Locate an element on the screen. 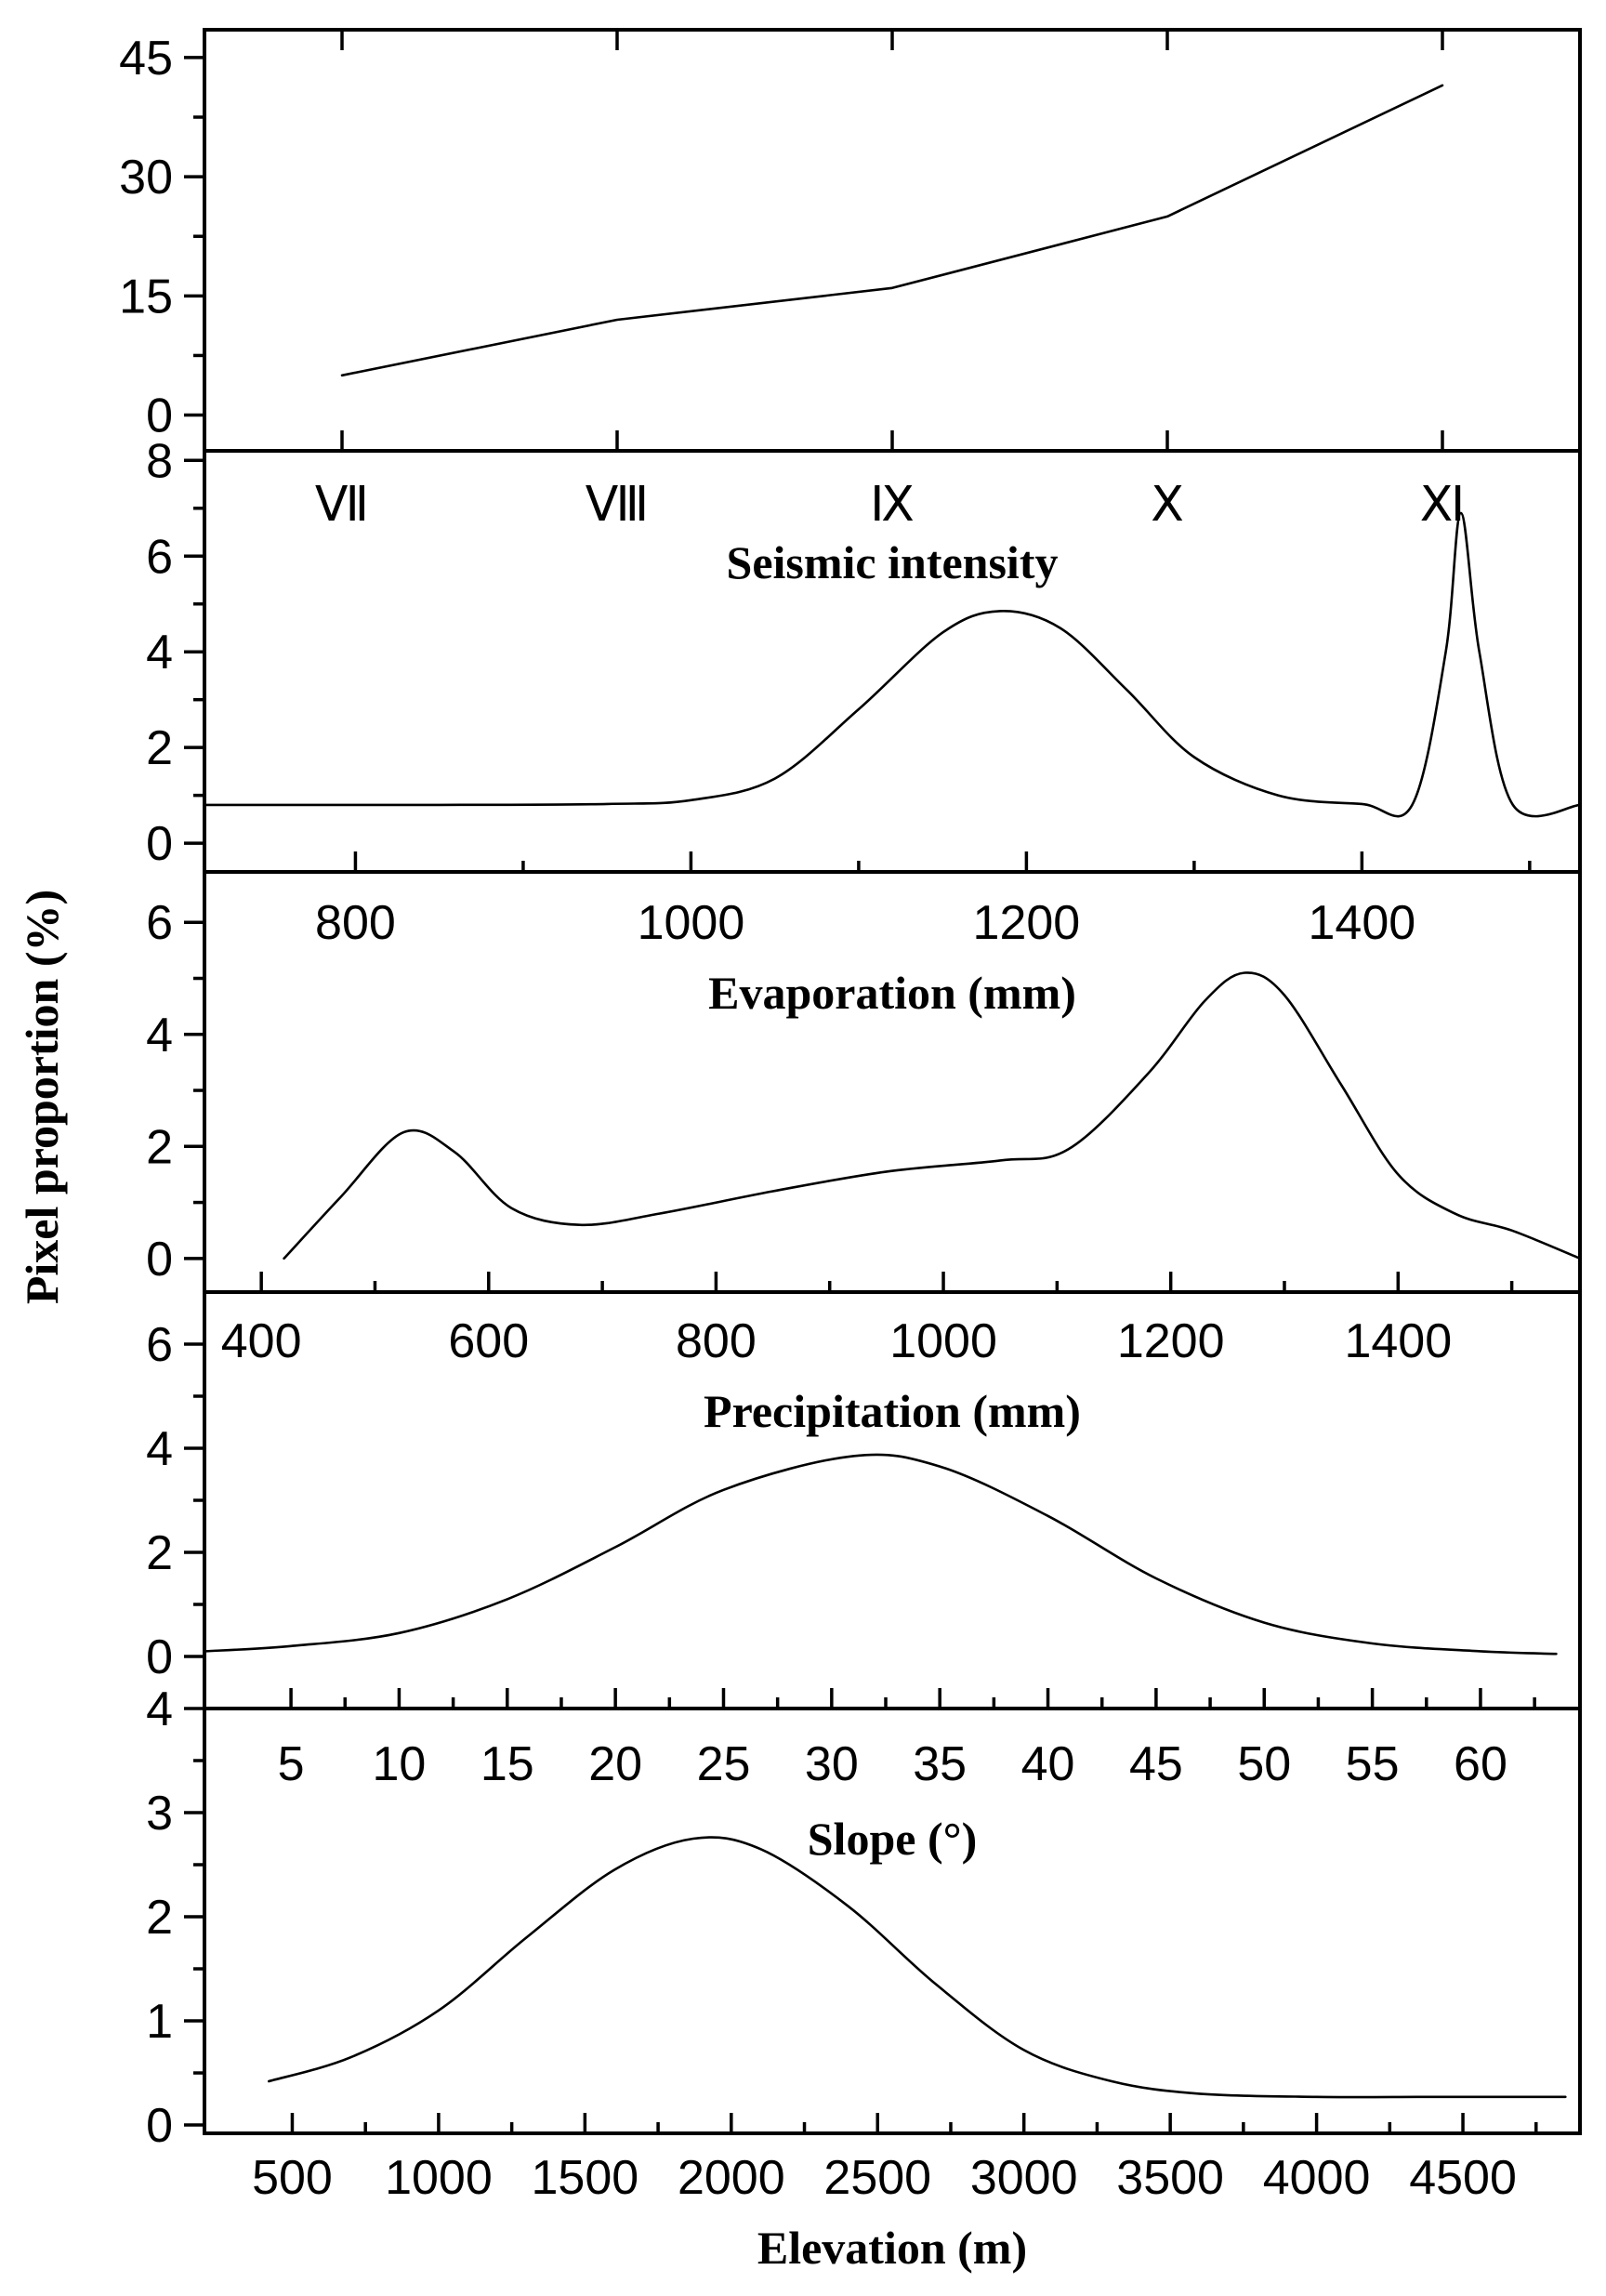 The height and width of the screenshot is (2296, 1606). y-tick-label-evaporation: 4 is located at coordinates (159, 653).